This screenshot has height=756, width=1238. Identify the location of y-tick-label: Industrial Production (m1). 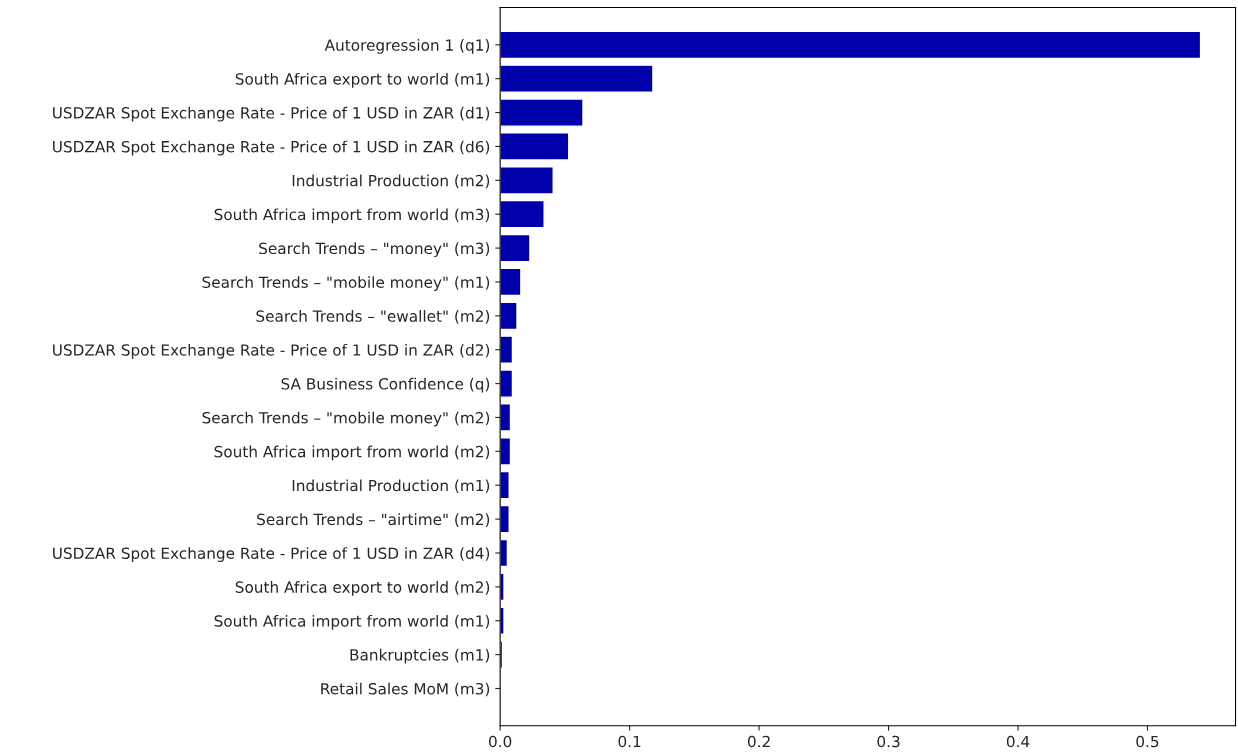
(391, 486).